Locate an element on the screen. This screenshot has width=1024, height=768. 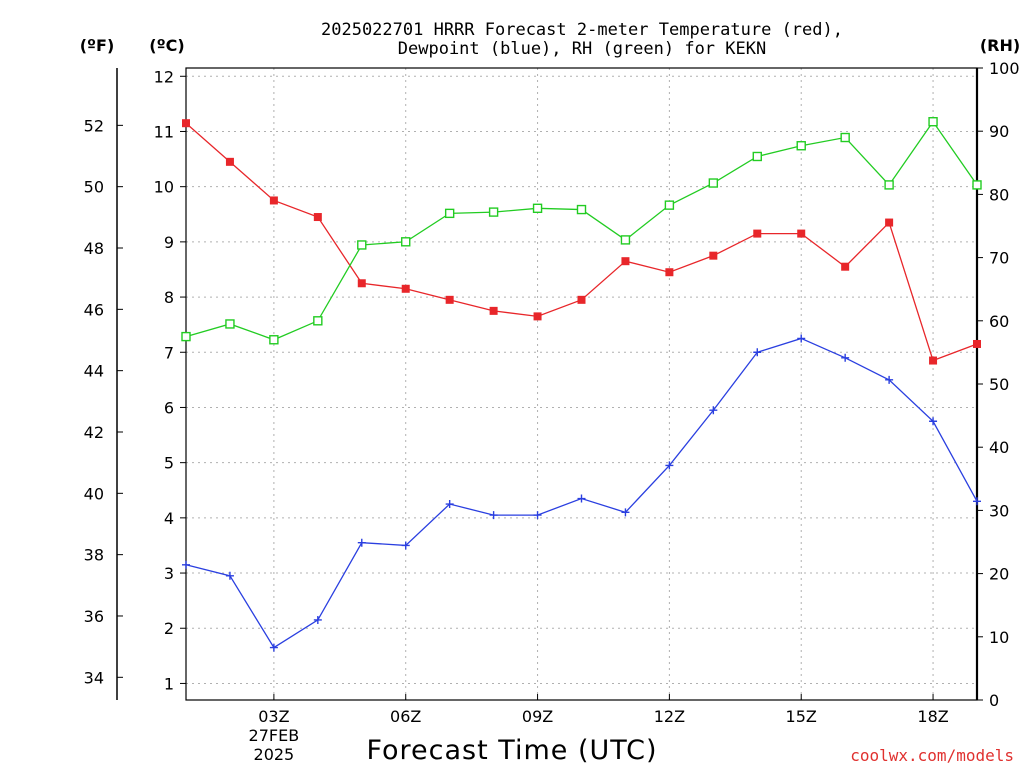
rh-tick-label: 40 is located at coordinates (999, 447).